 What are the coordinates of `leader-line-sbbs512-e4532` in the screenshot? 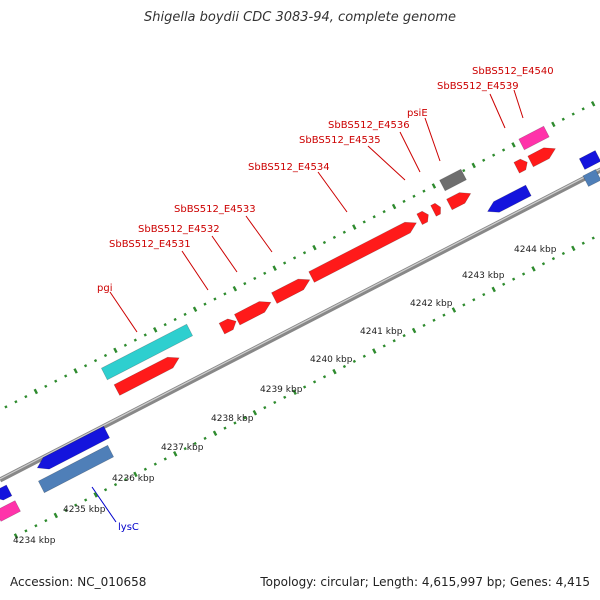 It's located at (224, 254).